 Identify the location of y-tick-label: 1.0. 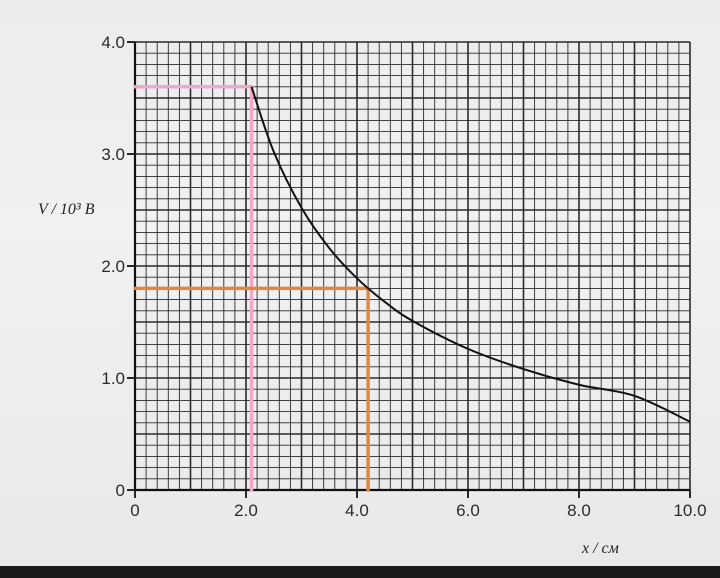
(113, 378).